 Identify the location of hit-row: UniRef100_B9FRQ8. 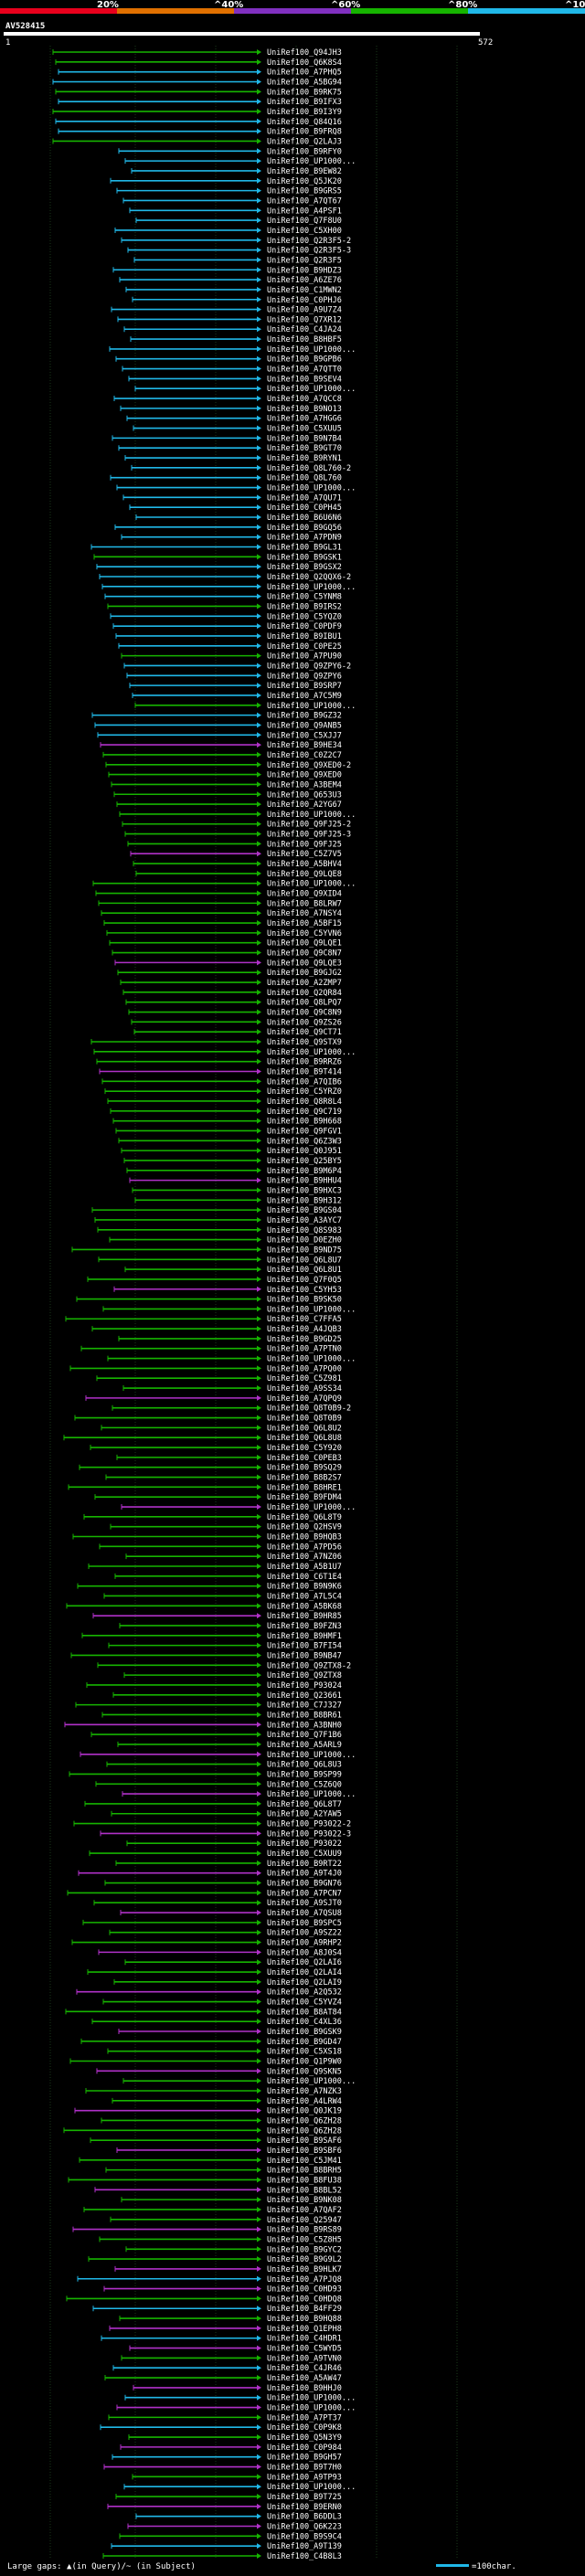
(200, 132).